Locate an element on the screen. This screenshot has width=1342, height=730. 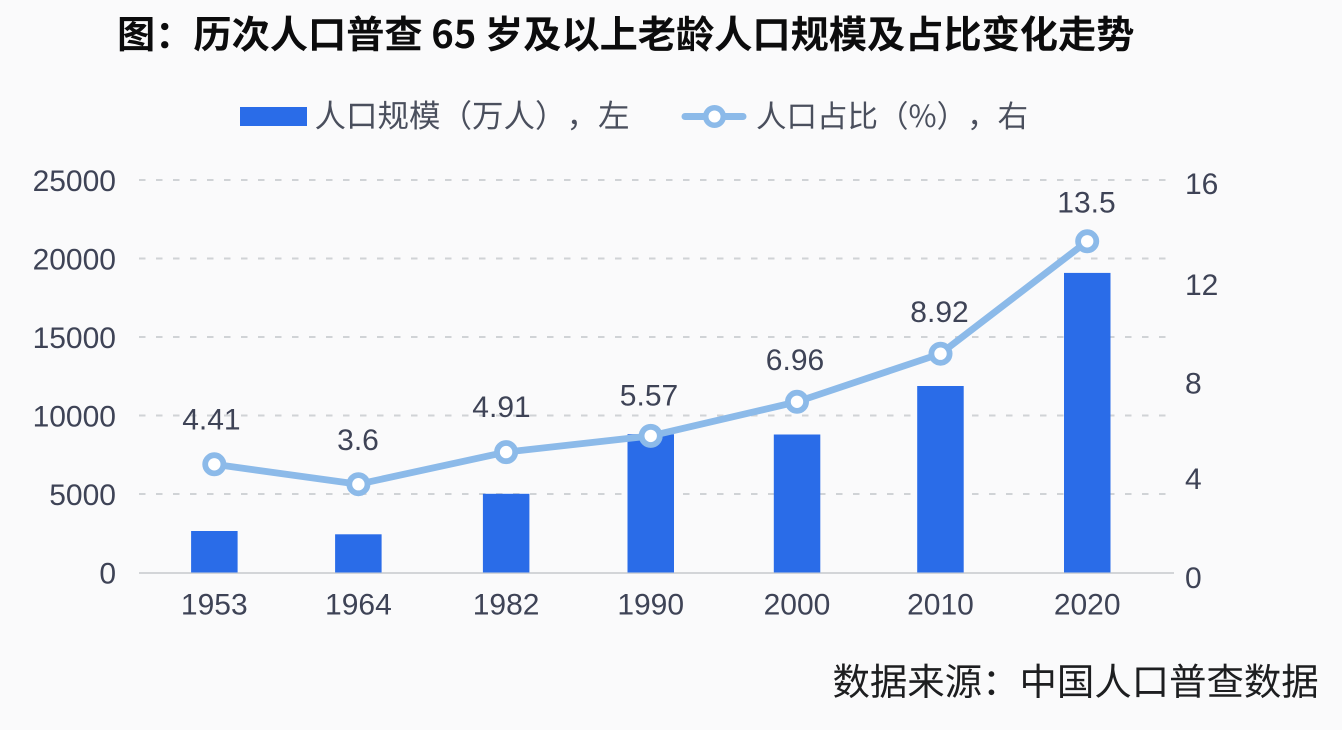
svg-text: 6.96 is located at coordinates (795, 360).